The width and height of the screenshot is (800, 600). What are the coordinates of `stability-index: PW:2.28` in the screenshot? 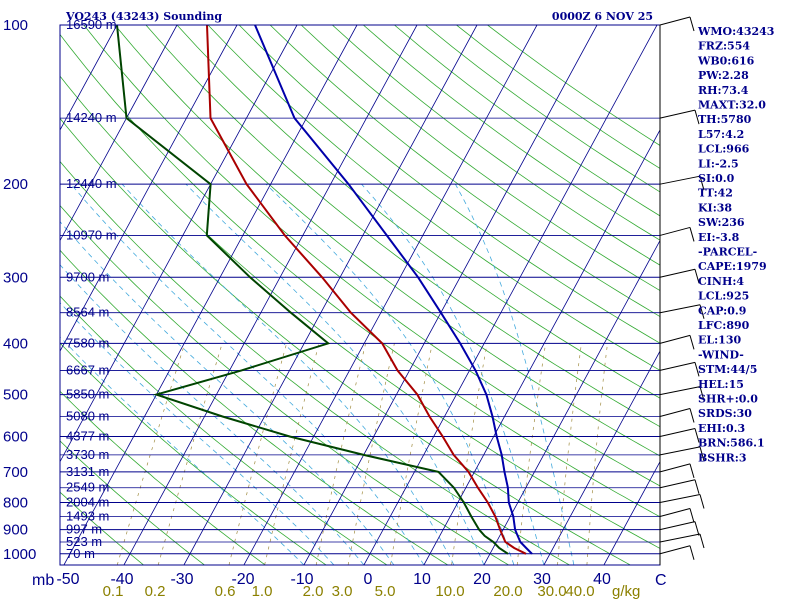 It's located at (723, 75).